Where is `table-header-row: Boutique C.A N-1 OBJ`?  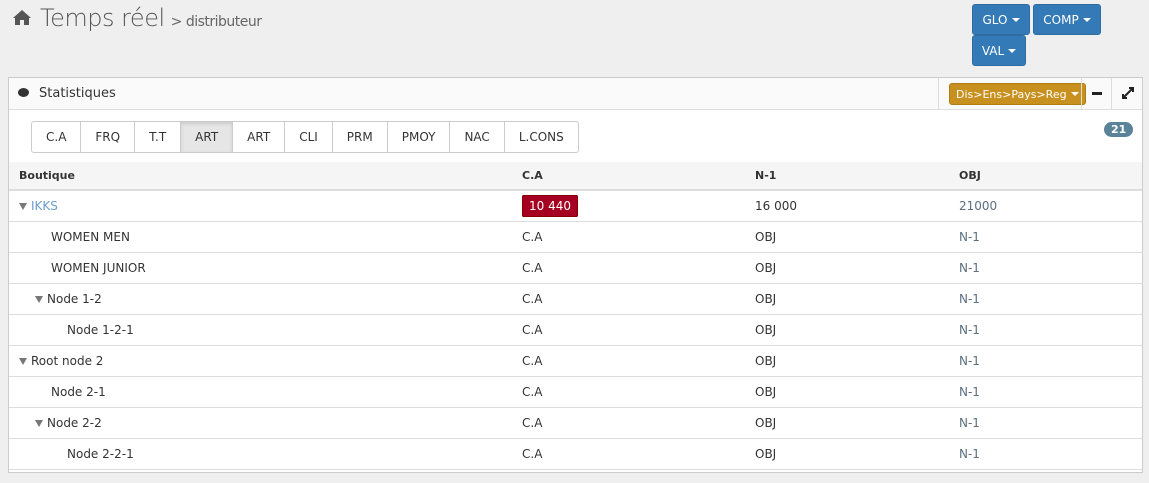 table-header-row: Boutique C.A N-1 OBJ is located at coordinates (575, 176).